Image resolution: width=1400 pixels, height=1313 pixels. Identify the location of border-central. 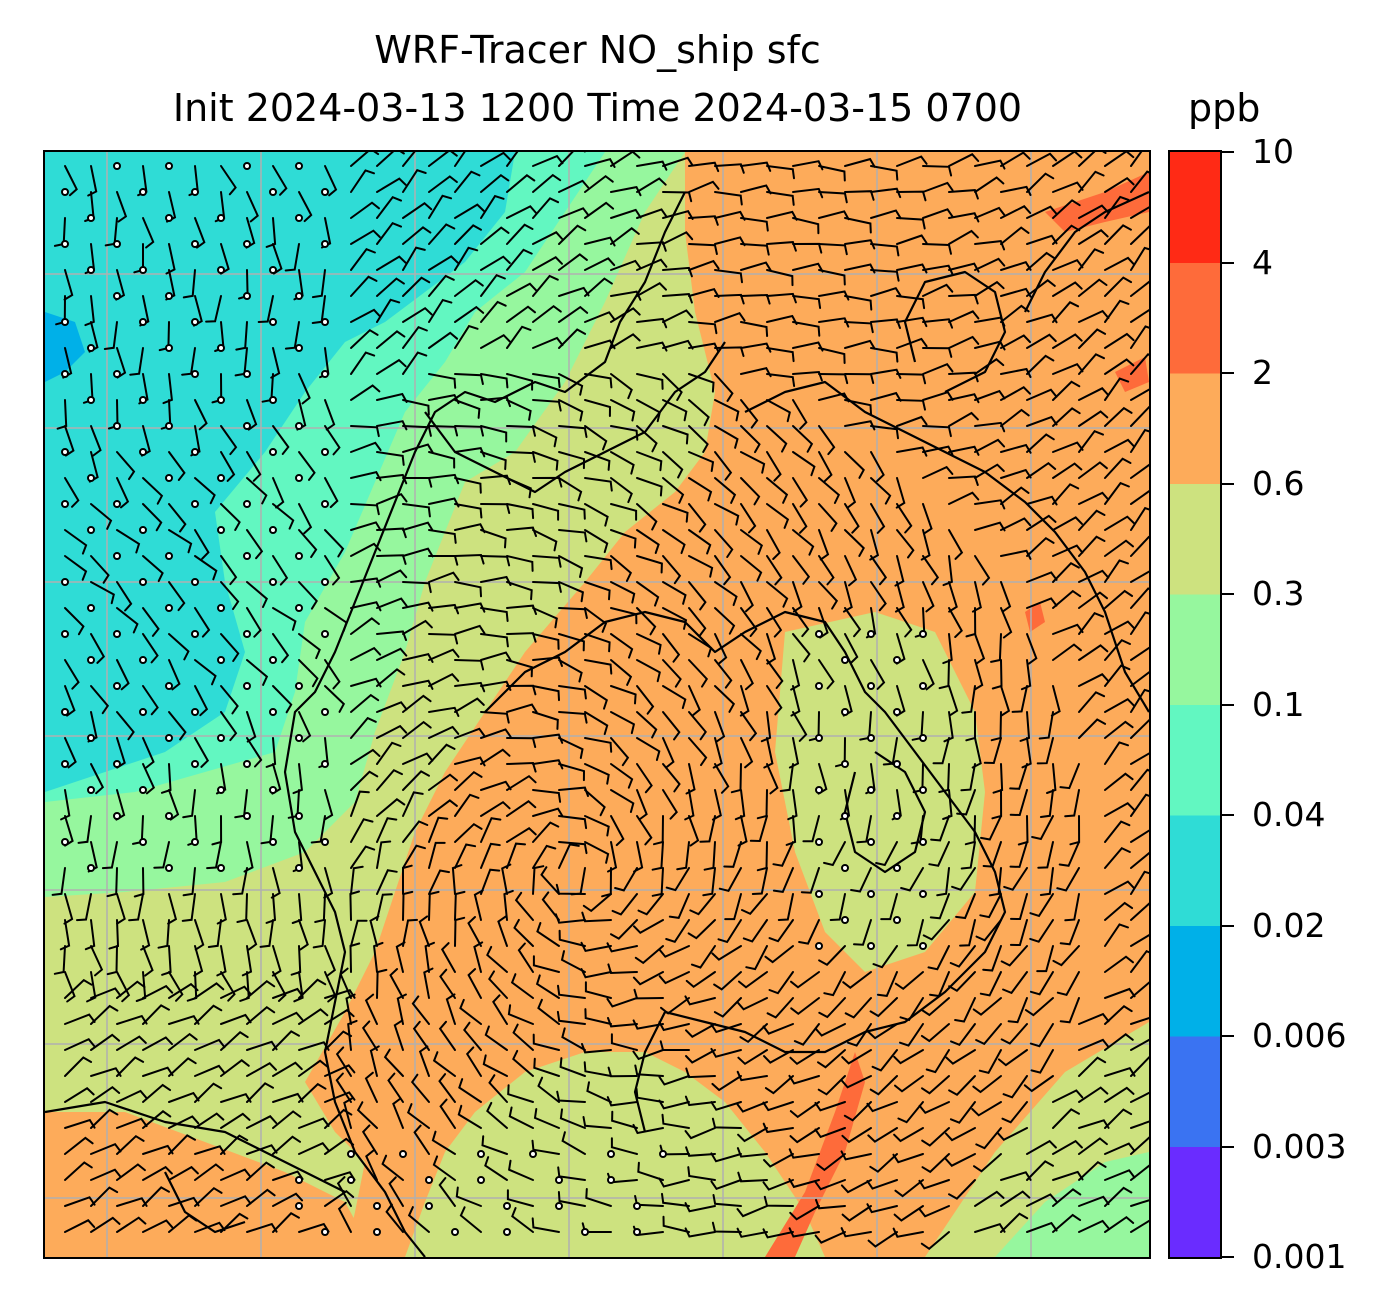
(745, 832).